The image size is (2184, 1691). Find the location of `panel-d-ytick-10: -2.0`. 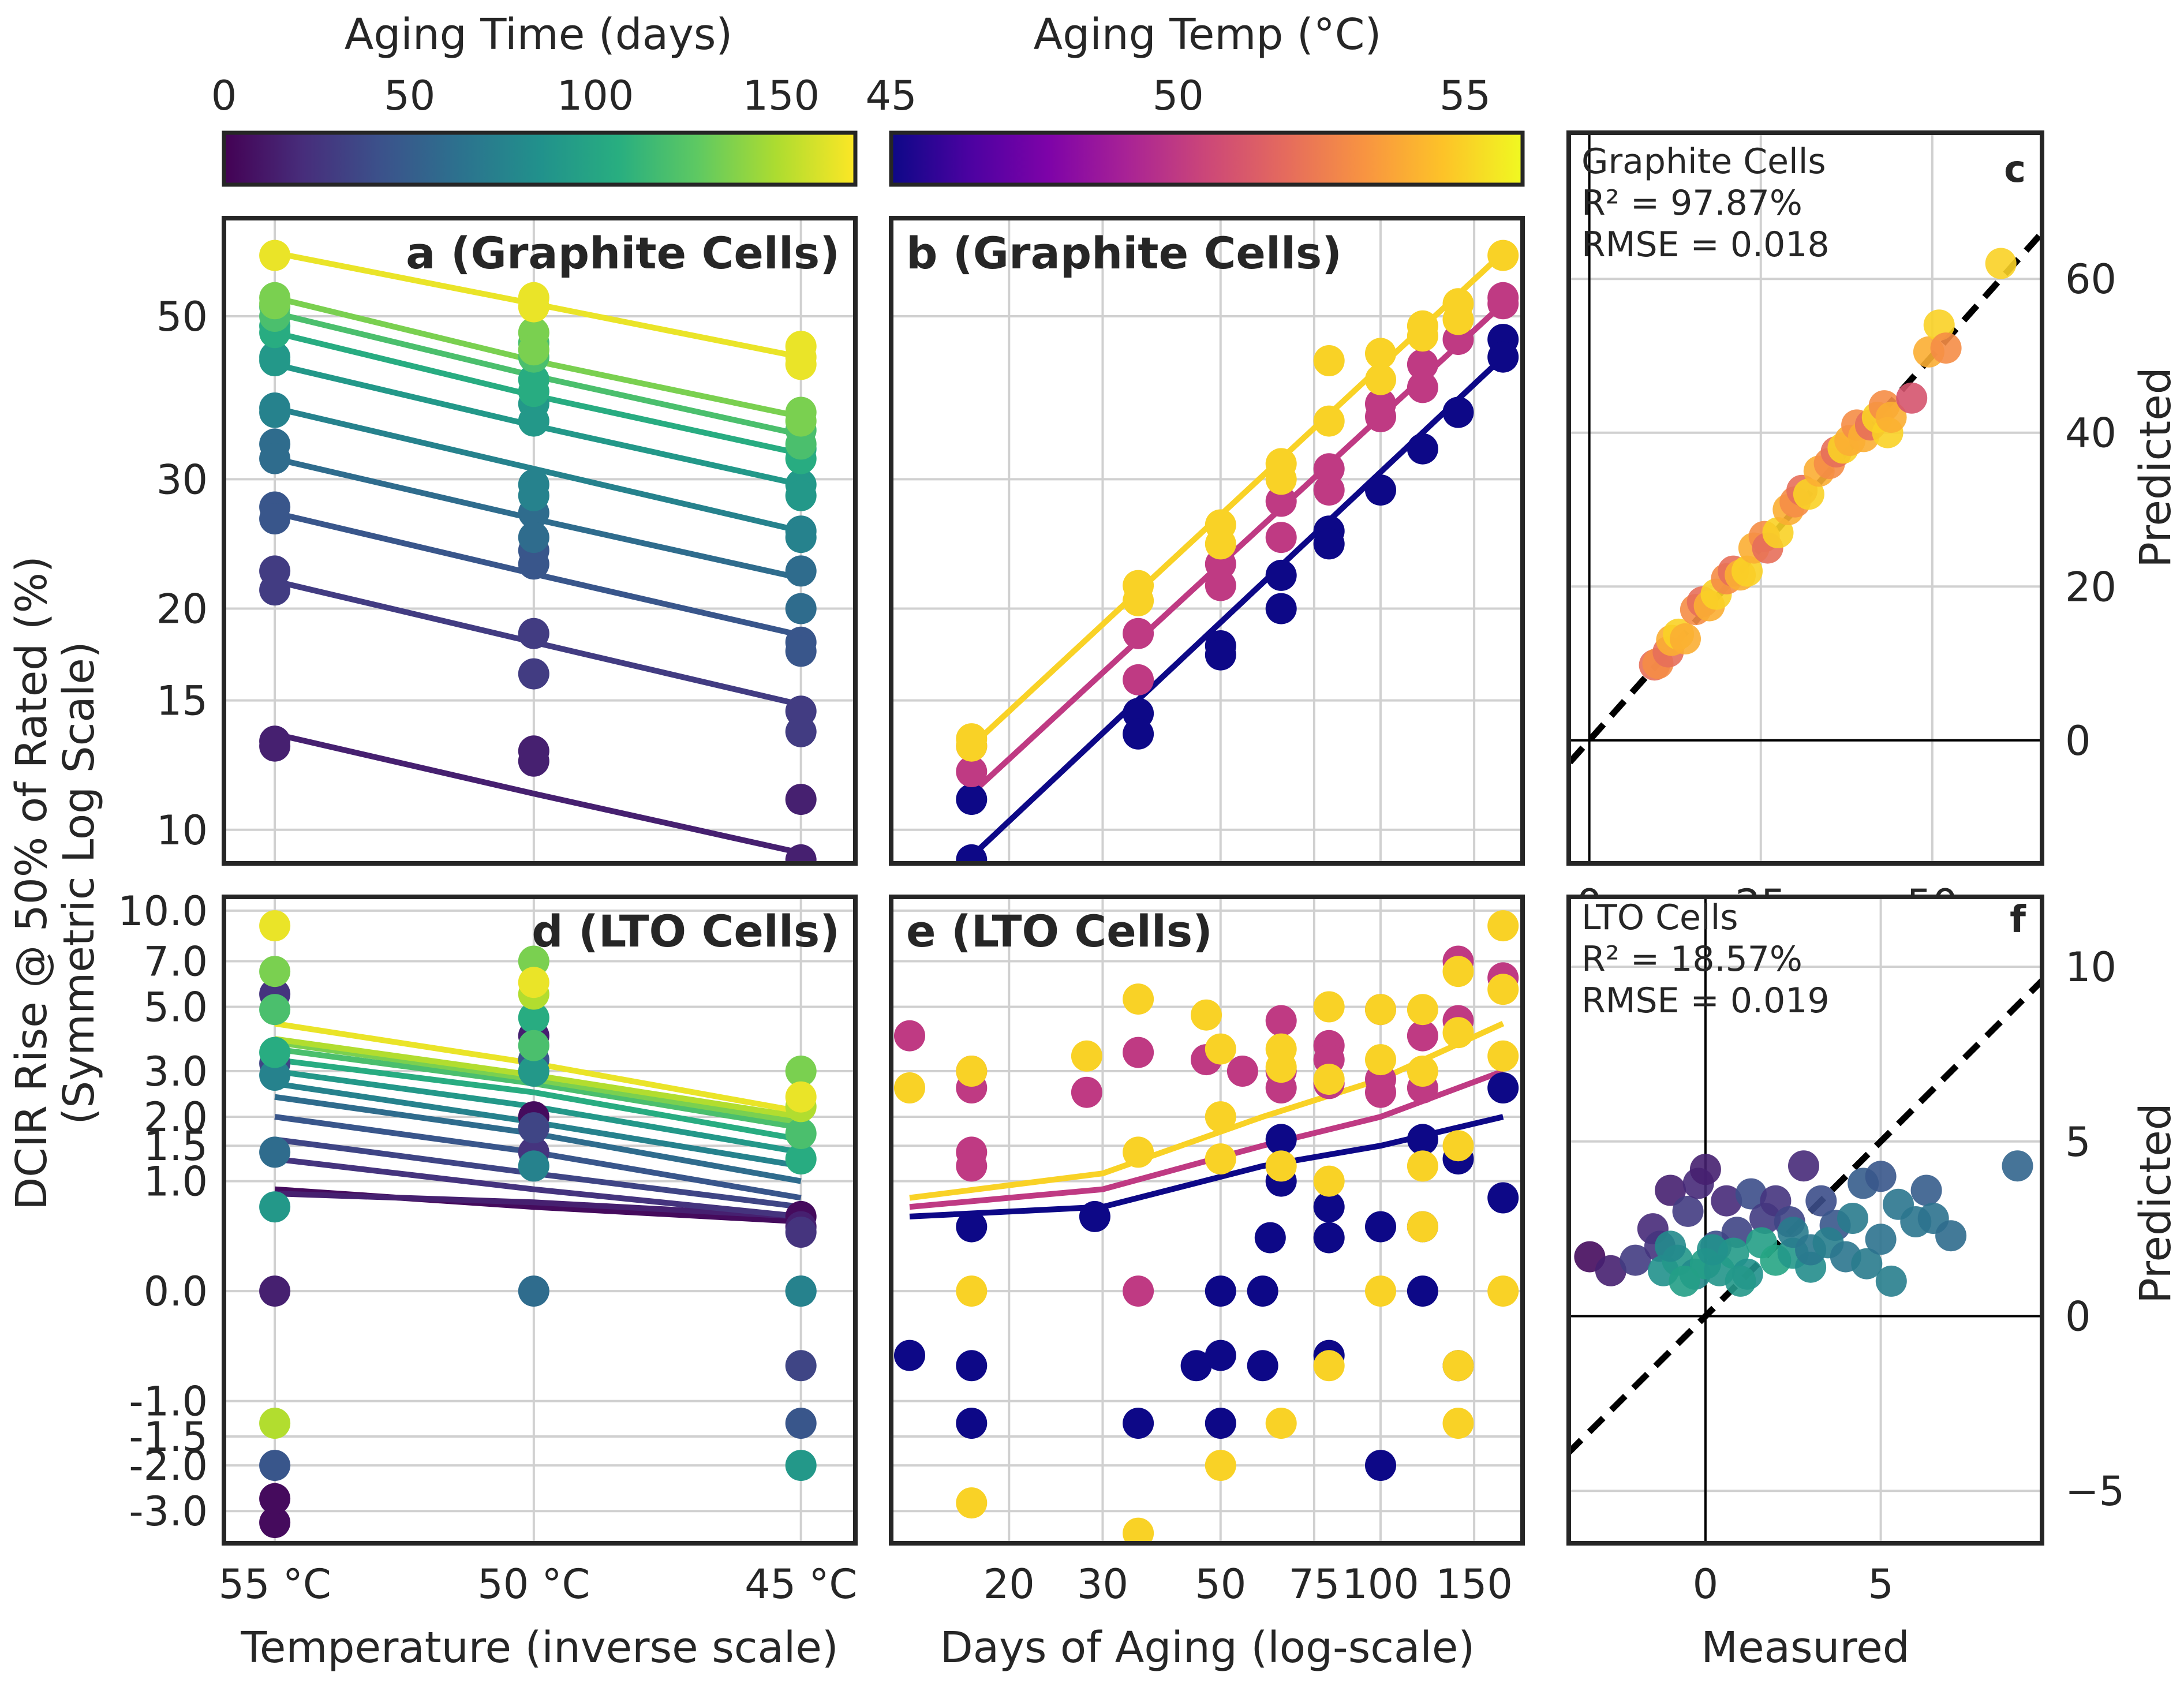

panel-d-ytick-10: -2.0 is located at coordinates (168, 1466).